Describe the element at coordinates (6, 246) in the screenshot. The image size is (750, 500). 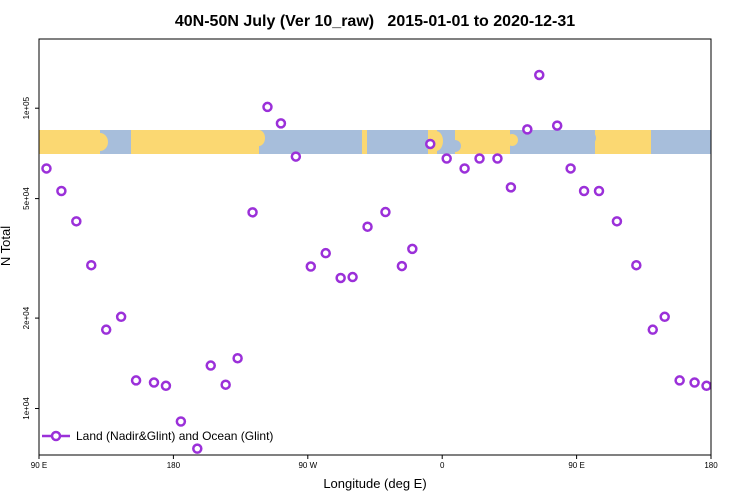
I see `y-axis-title: N Total` at that location.